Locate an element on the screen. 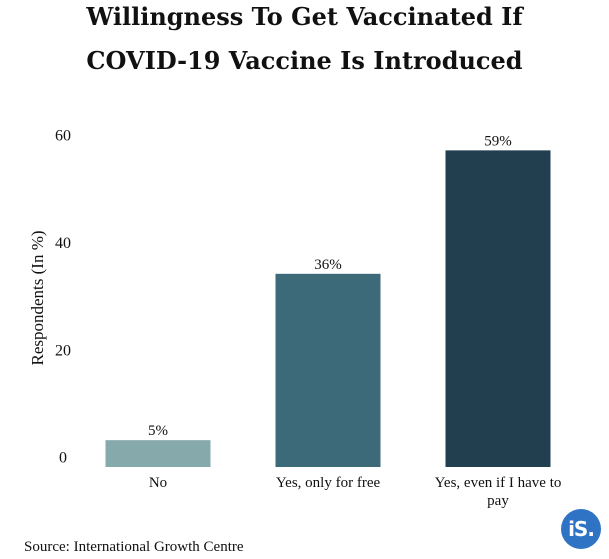 Image resolution: width=609 pixels, height=559 pixels. data-label: 5% is located at coordinates (158, 431).